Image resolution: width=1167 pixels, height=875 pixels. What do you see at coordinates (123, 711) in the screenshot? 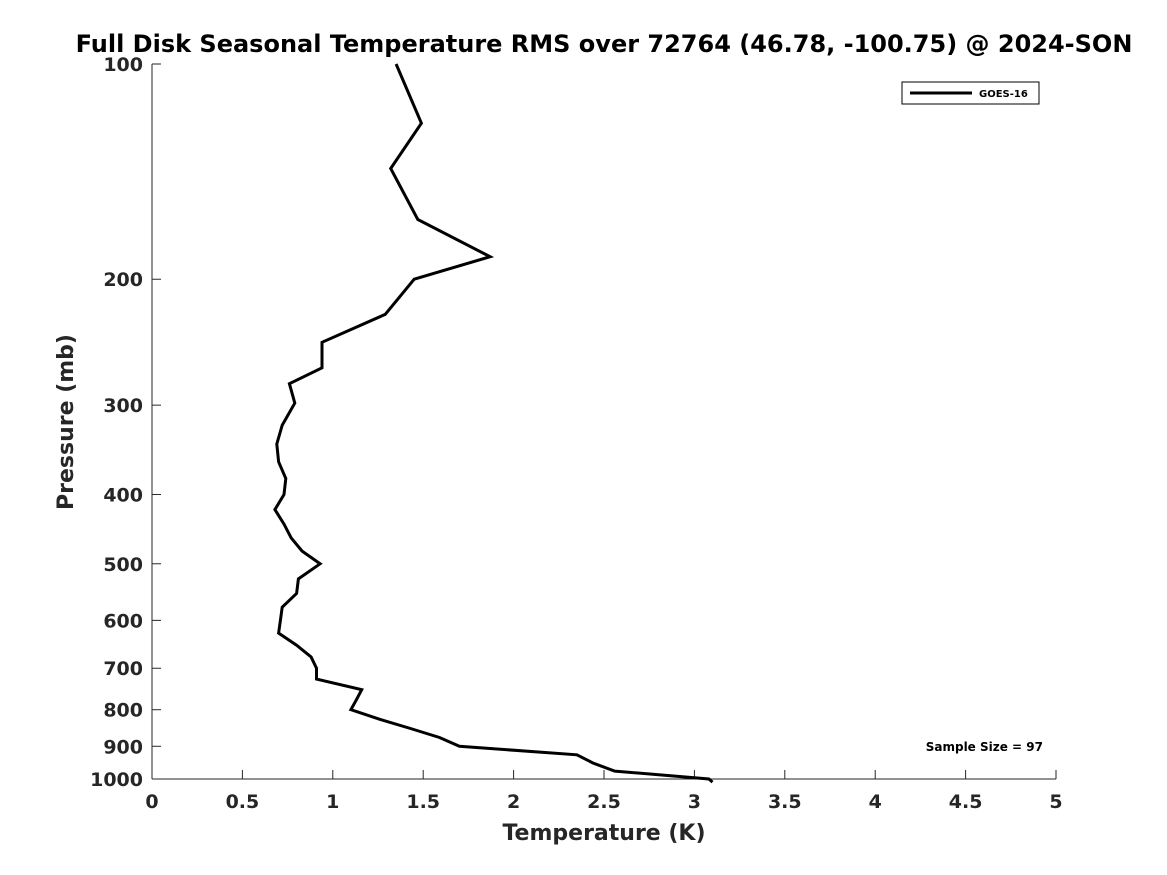
I see `y-tick-label: 800` at bounding box center [123, 711].